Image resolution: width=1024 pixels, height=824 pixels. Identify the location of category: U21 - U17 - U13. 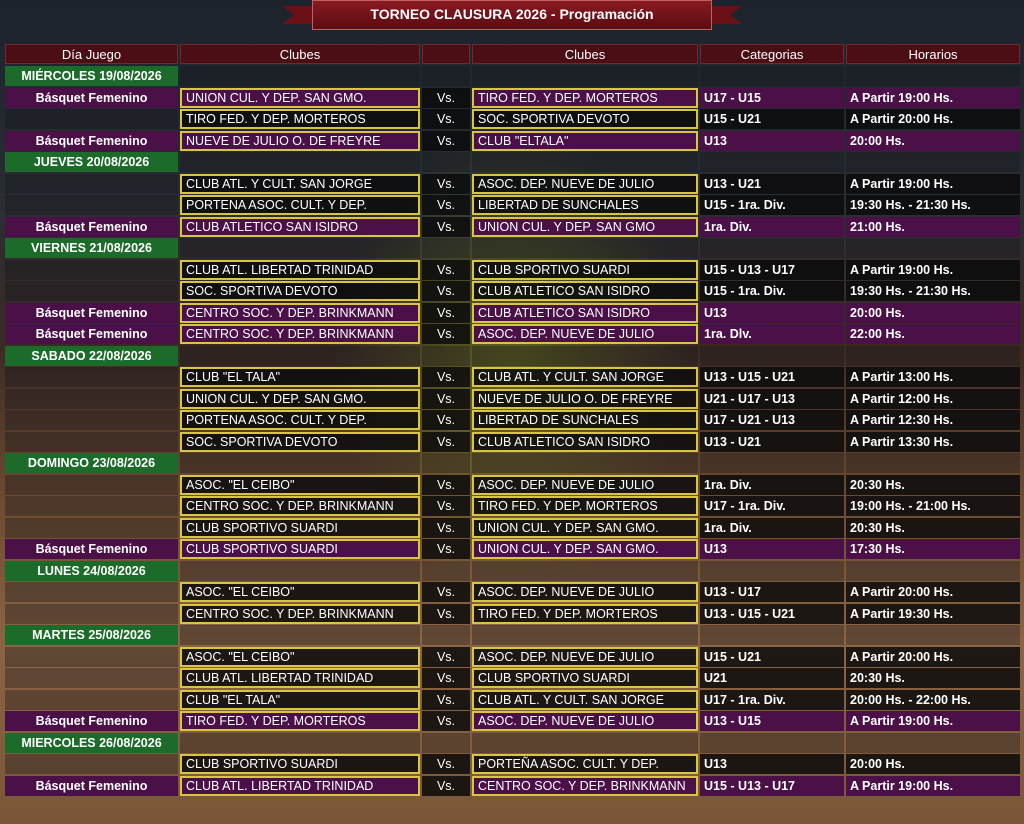
(772, 398).